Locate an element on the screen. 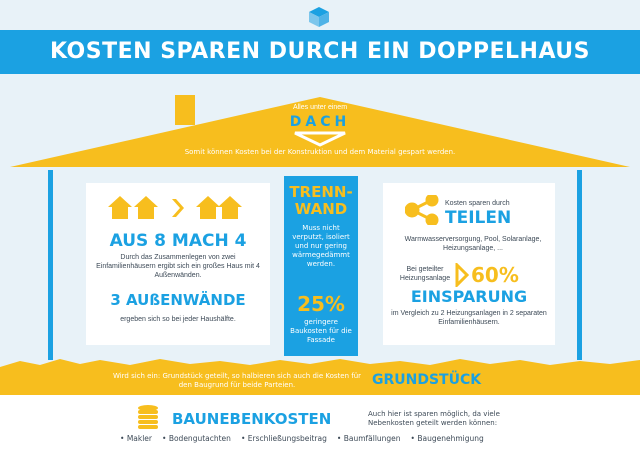  middle-text-2: geringere Baukosten für die Fassade is located at coordinates (321, 331).